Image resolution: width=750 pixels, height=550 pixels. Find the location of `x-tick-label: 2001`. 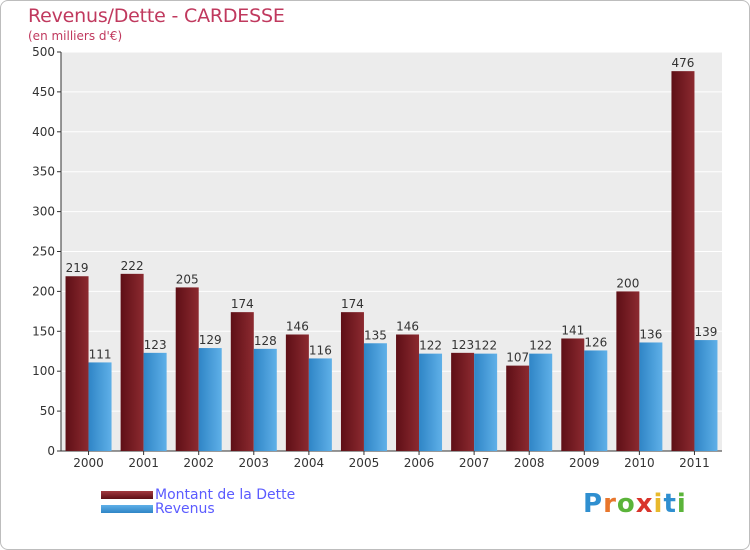

x-tick-label: 2001 is located at coordinates (143, 463).